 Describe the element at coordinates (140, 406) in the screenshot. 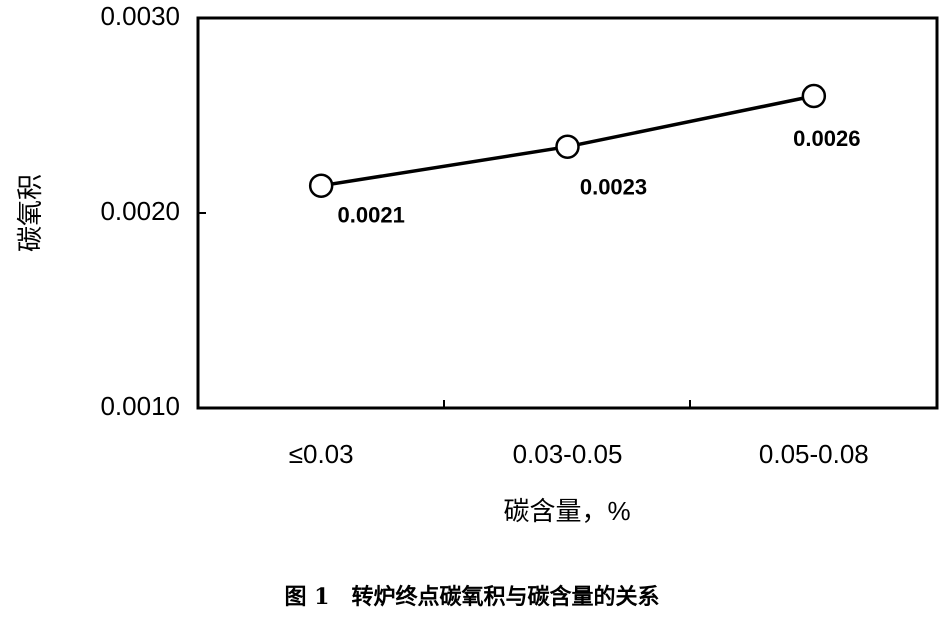

I see `y-tick-label: 0.0010` at that location.